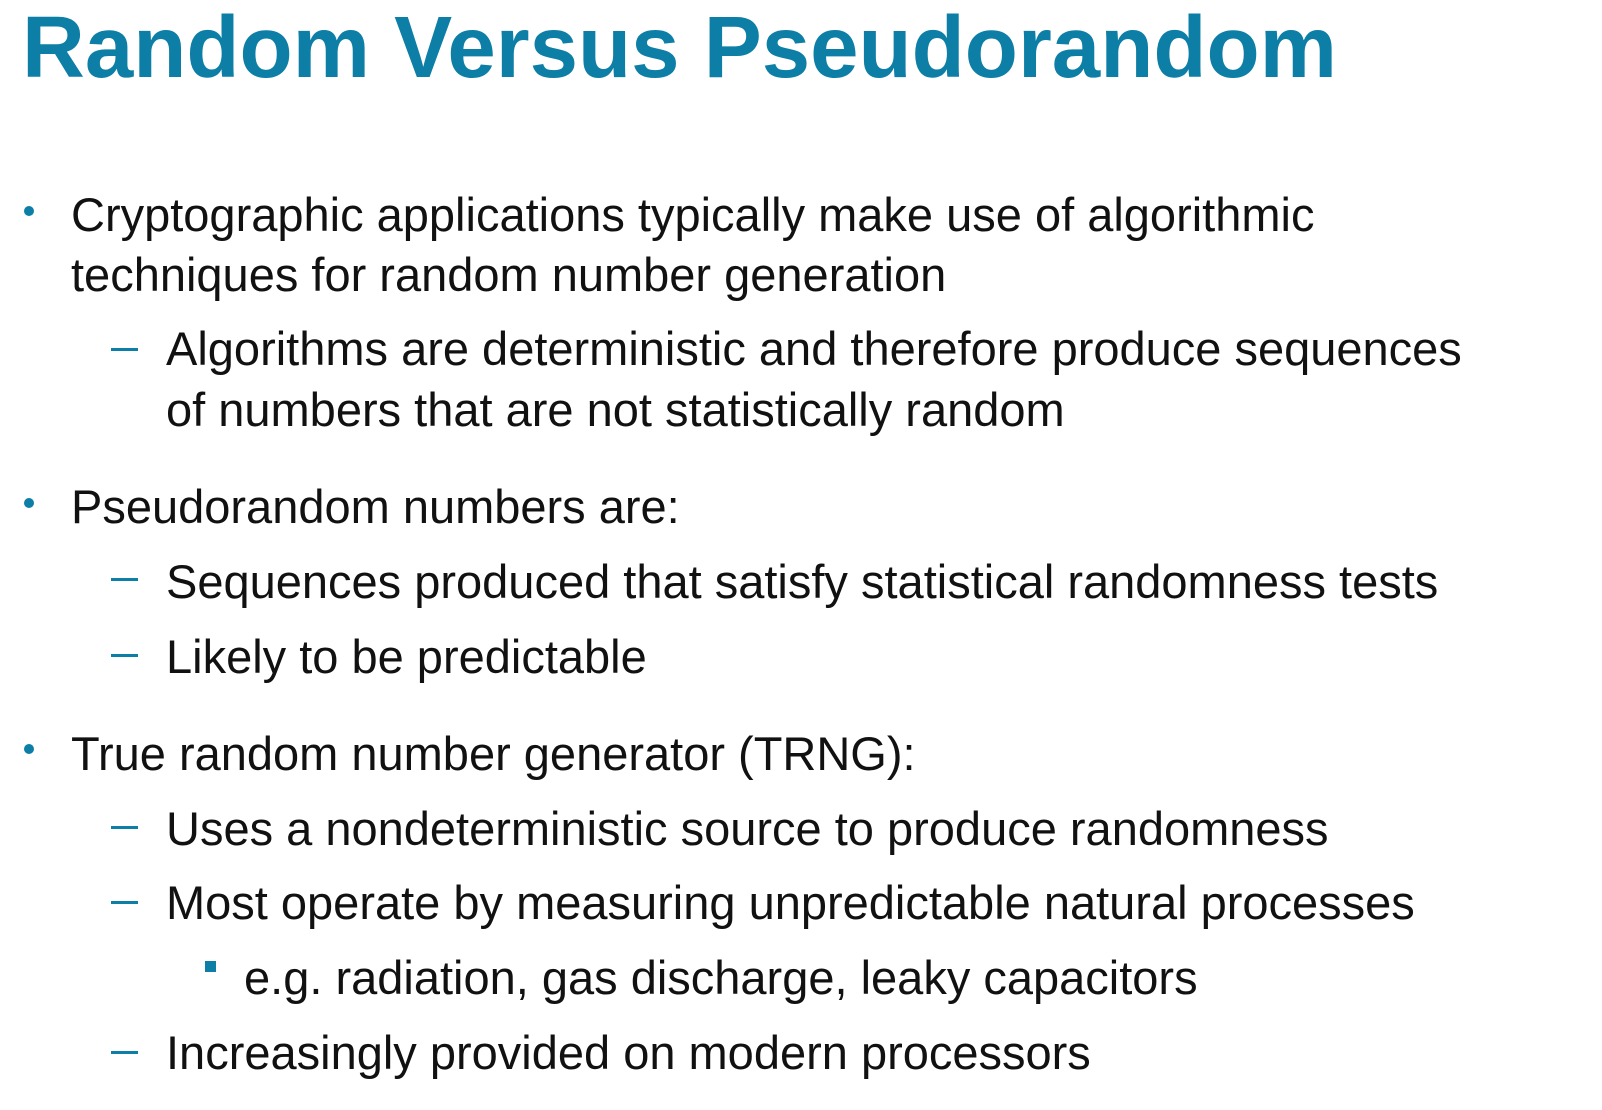 The width and height of the screenshot is (1602, 1110). What do you see at coordinates (493, 753) in the screenshot?
I see `bullet-3-line-1: True random number generator (TRNG):` at bounding box center [493, 753].